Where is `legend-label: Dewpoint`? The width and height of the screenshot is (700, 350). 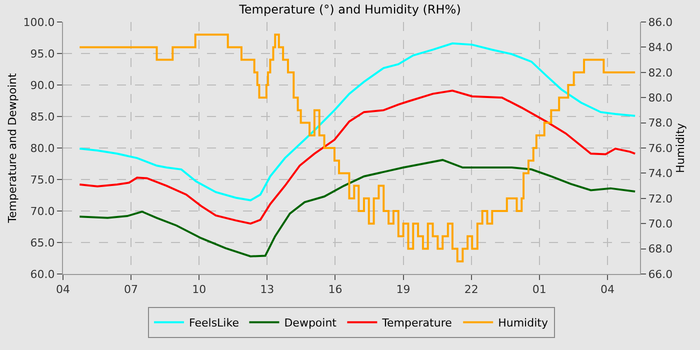 legend-label: Dewpoint is located at coordinates (311, 323).